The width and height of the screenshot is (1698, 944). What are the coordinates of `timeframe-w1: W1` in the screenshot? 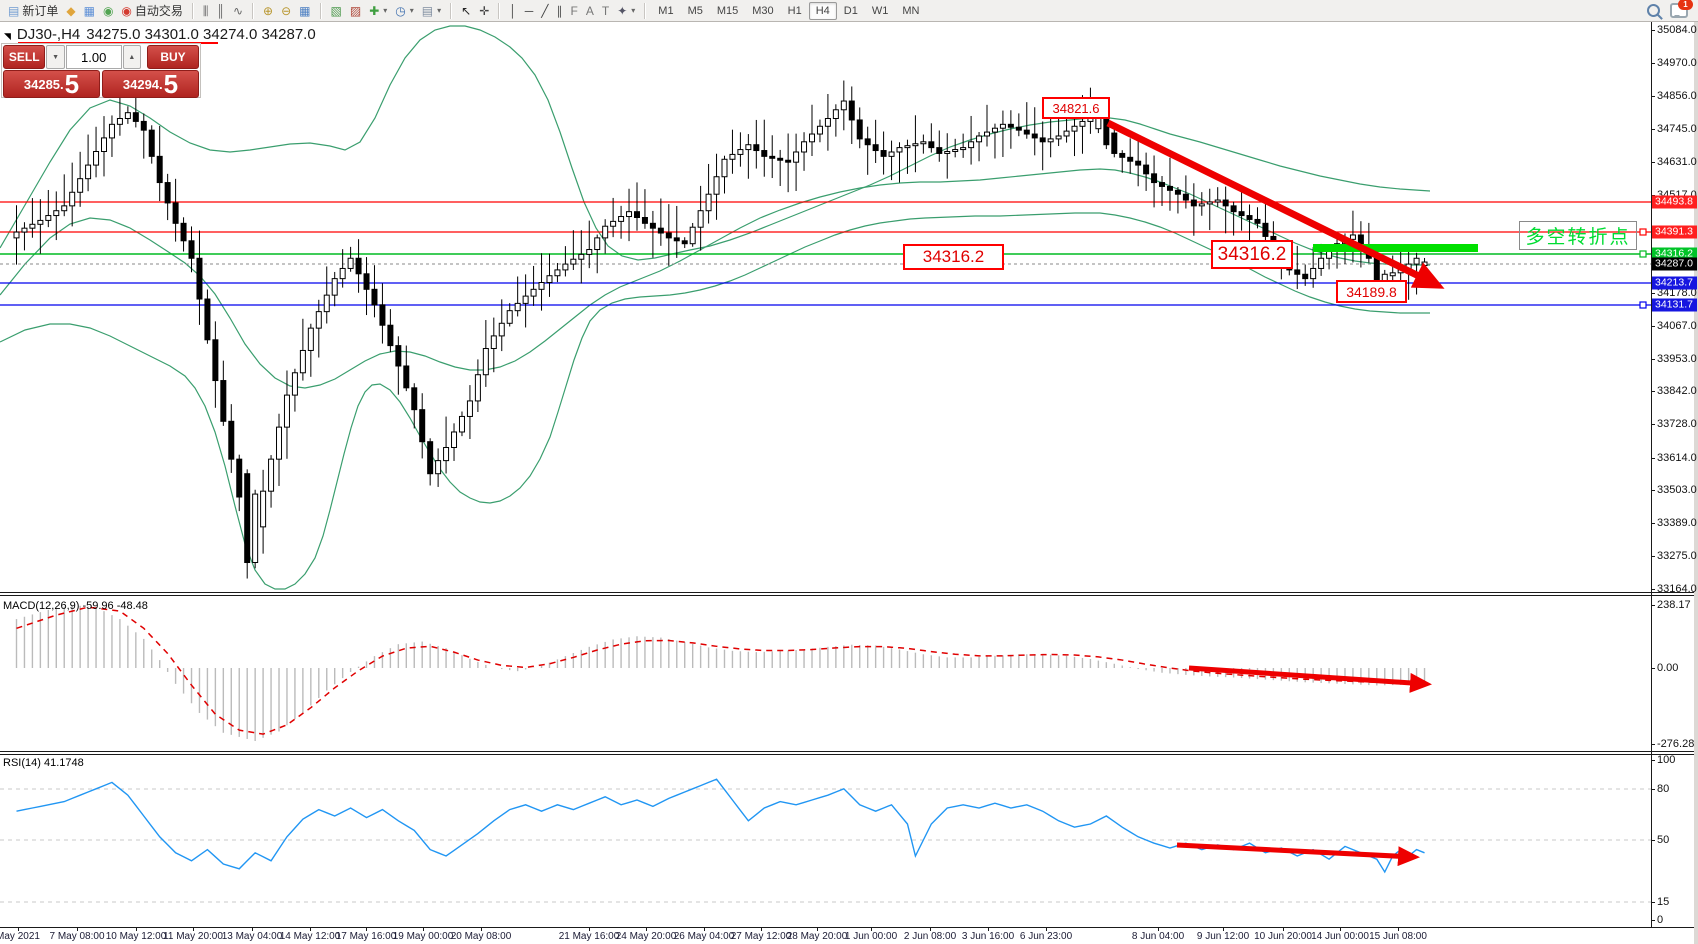 It's located at (880, 10).